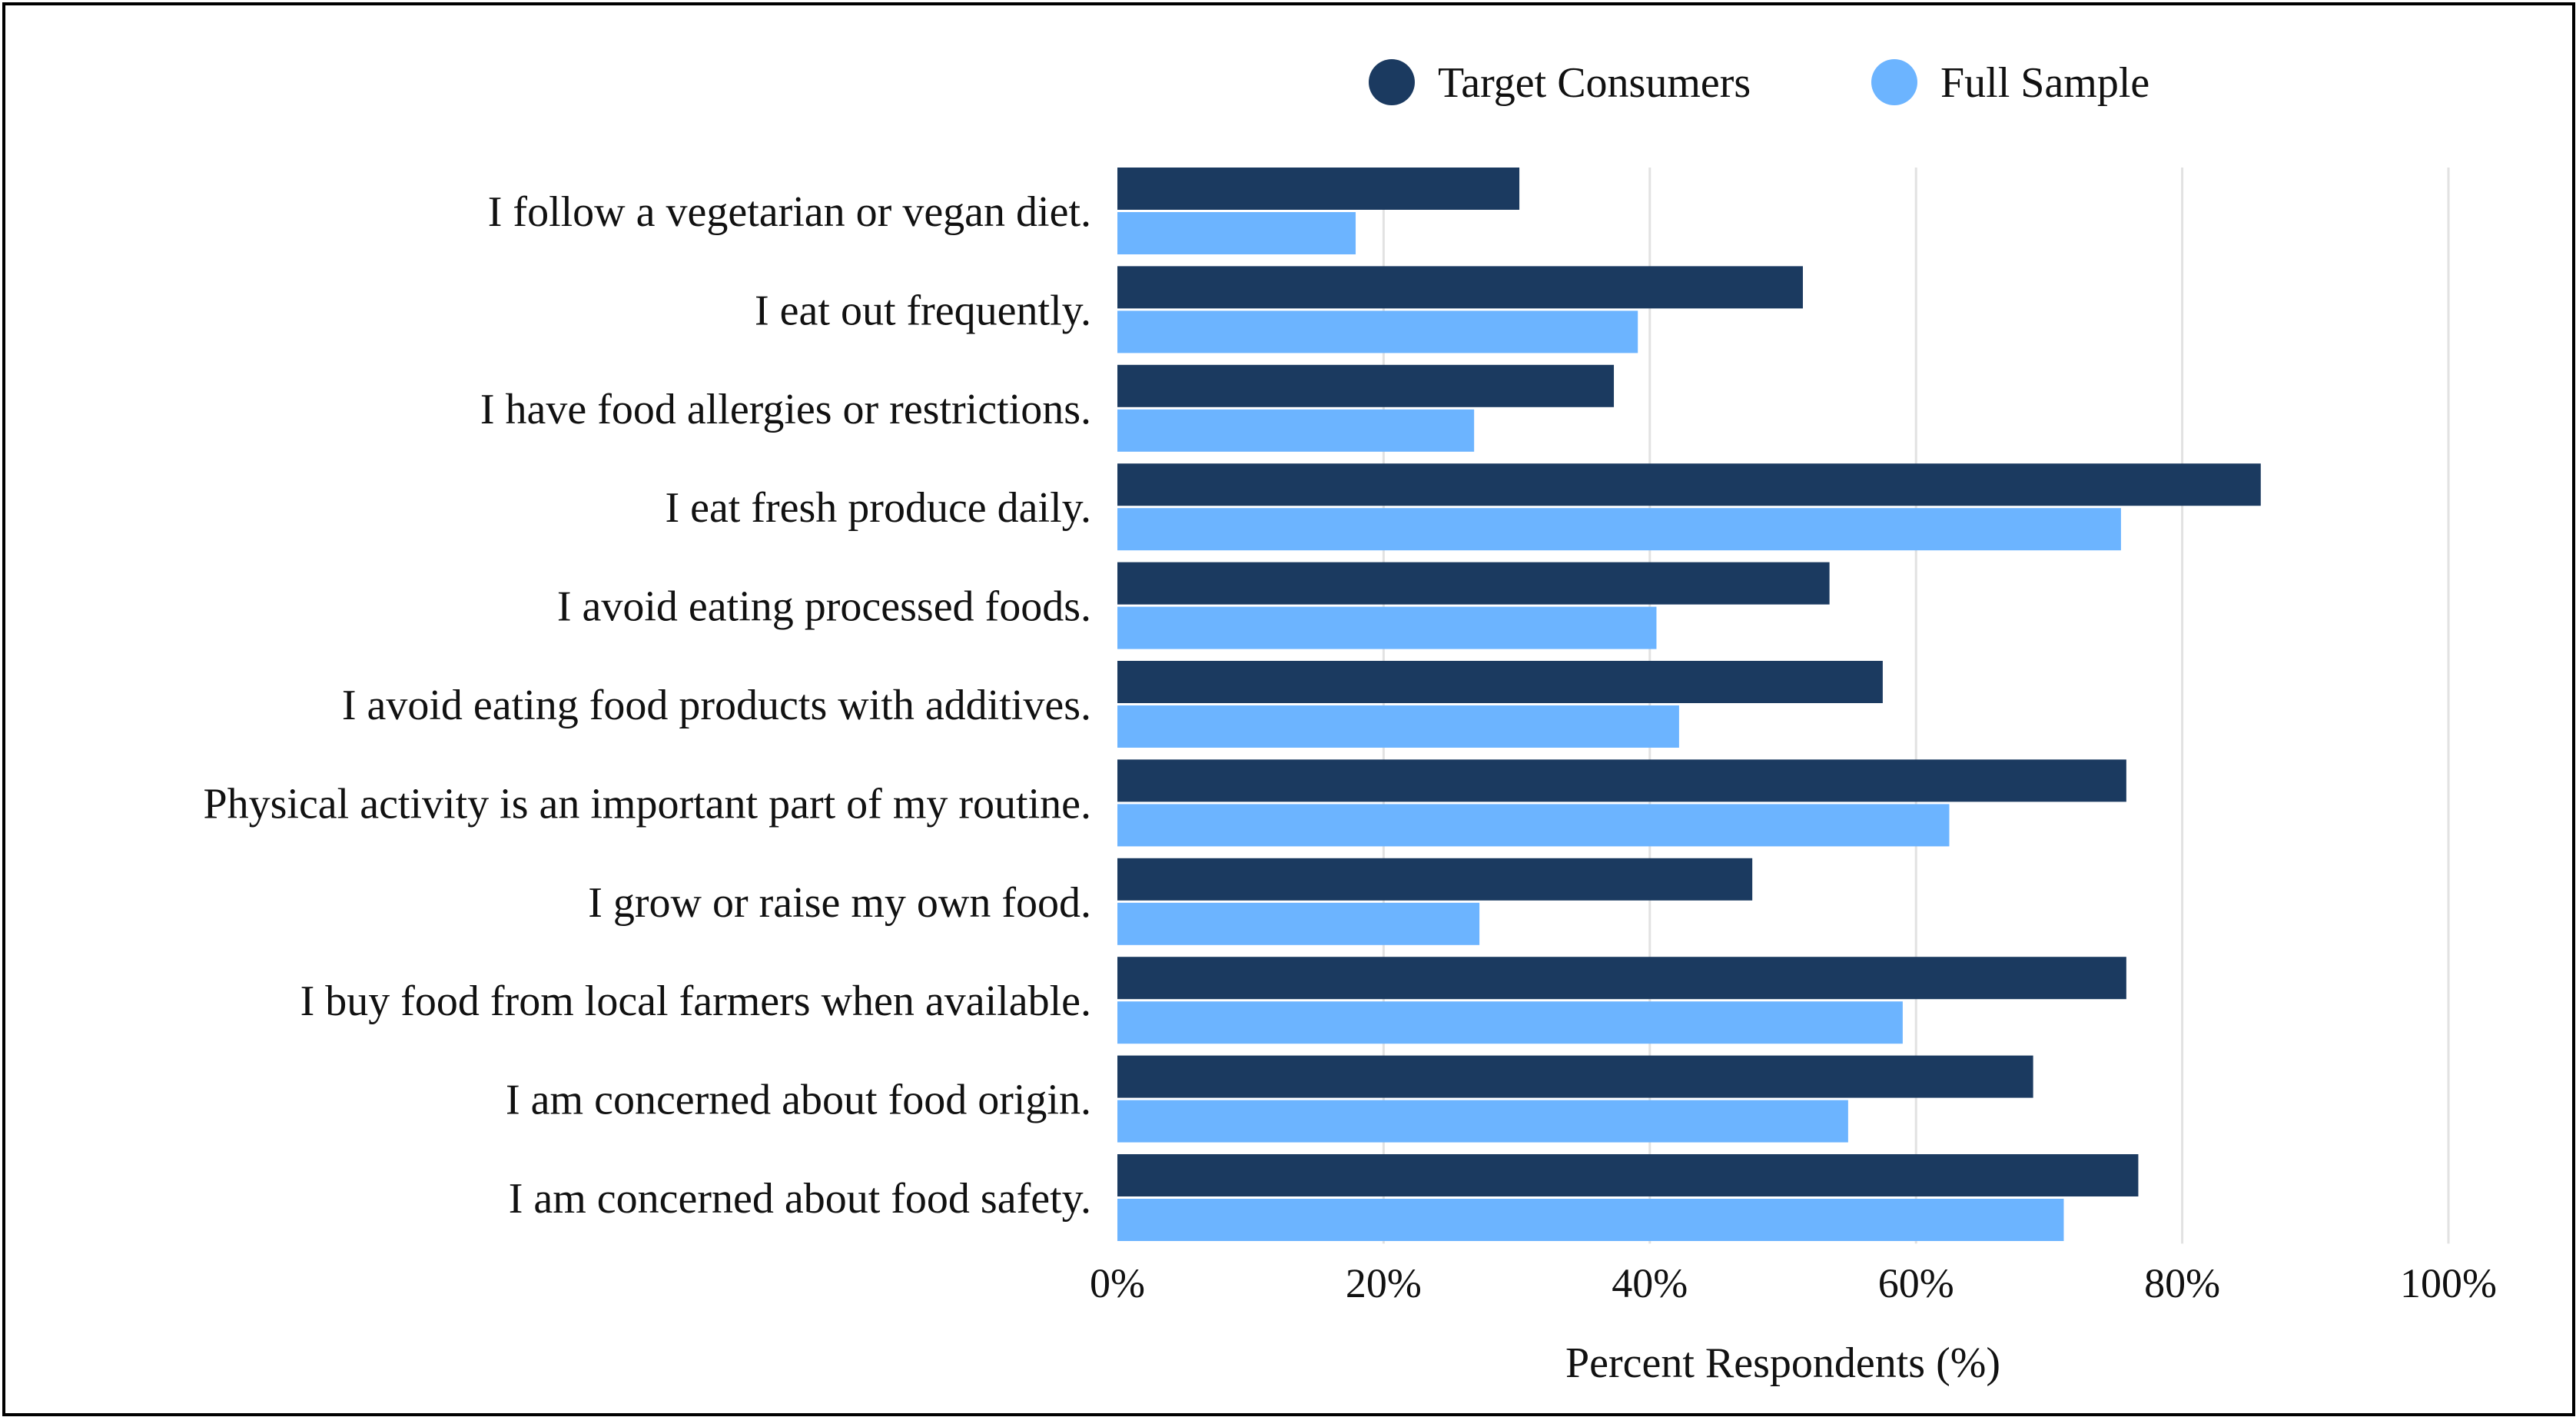  I want to click on legend-label: Full Sample, so click(2044, 83).